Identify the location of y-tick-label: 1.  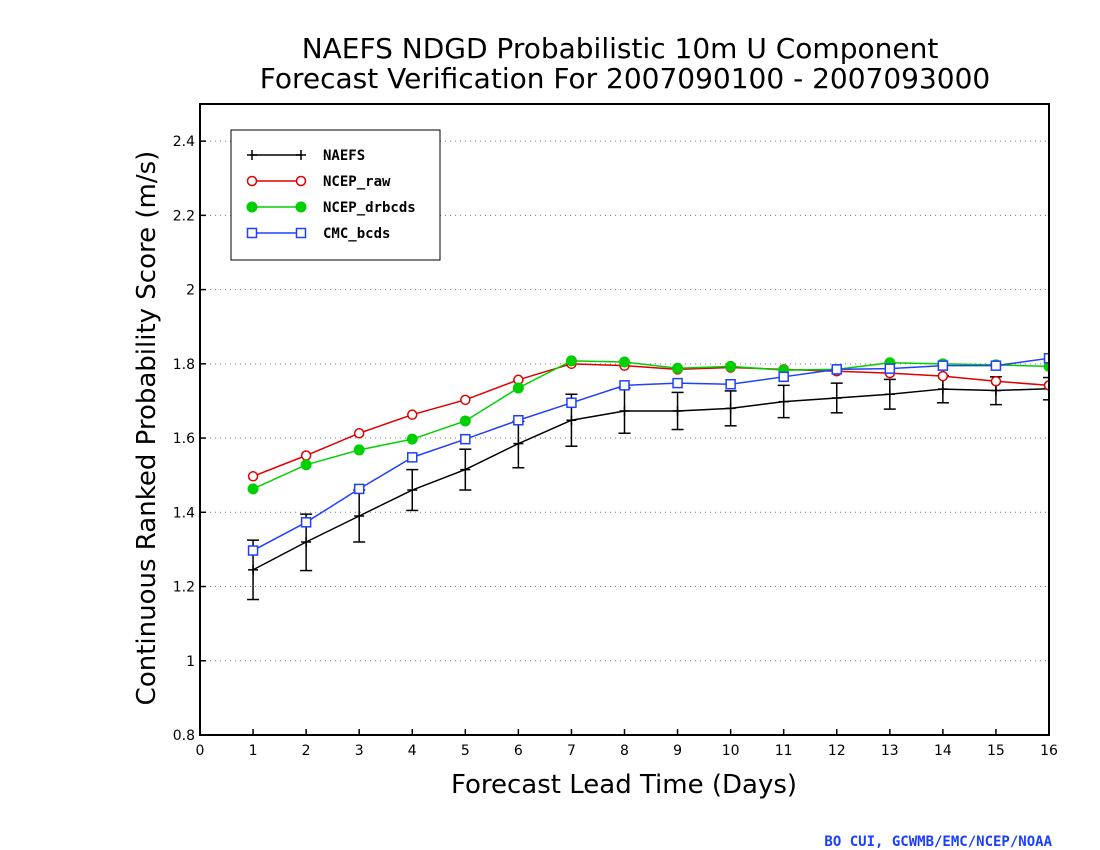
(190, 662).